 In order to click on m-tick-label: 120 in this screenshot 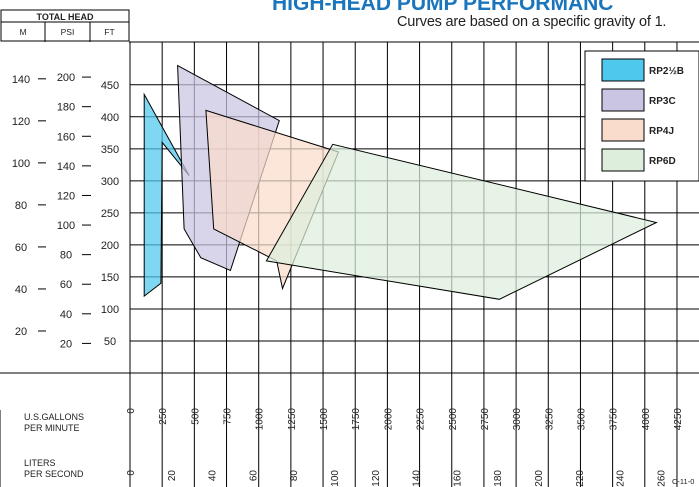, I will do `click(21, 122)`.